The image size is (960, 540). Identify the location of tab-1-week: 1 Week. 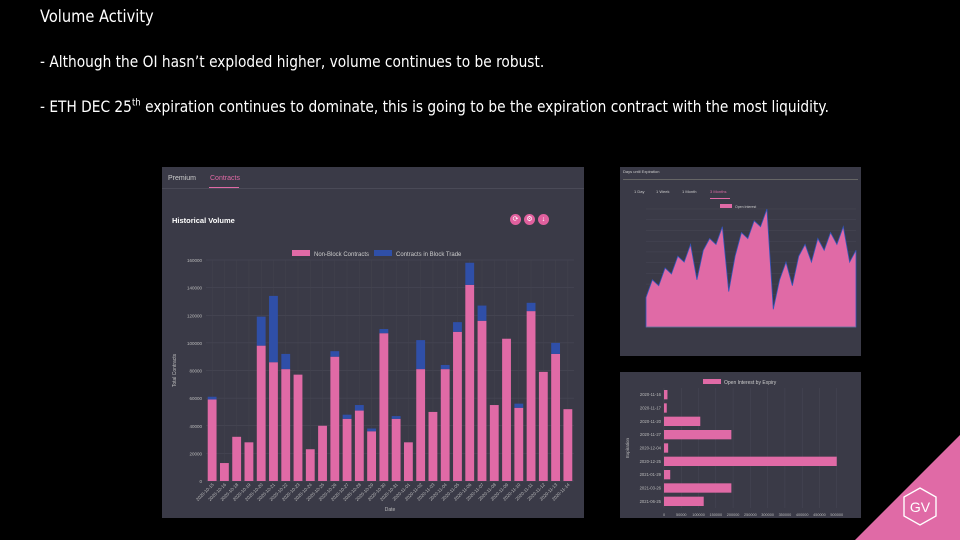
(663, 191).